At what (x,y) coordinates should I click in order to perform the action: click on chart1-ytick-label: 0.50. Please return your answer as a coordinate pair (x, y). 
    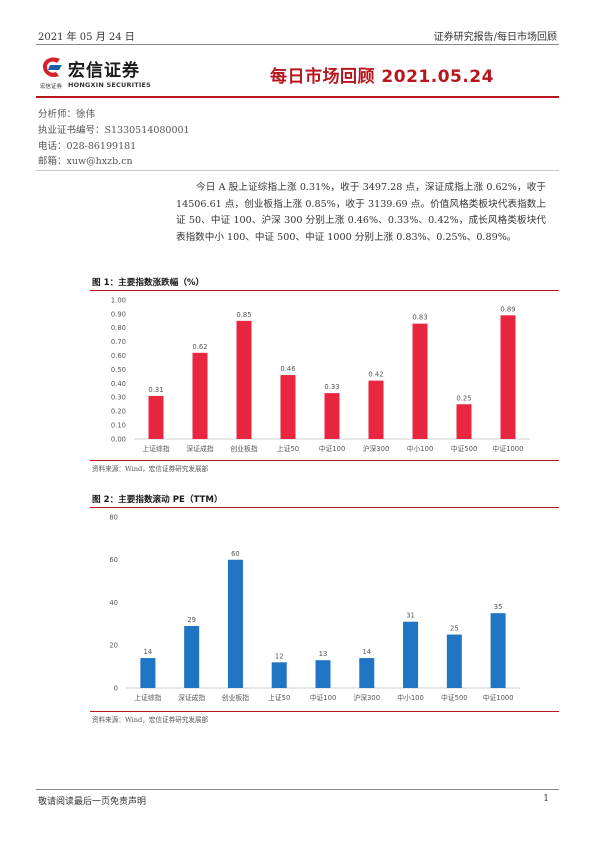
    Looking at the image, I should click on (118, 370).